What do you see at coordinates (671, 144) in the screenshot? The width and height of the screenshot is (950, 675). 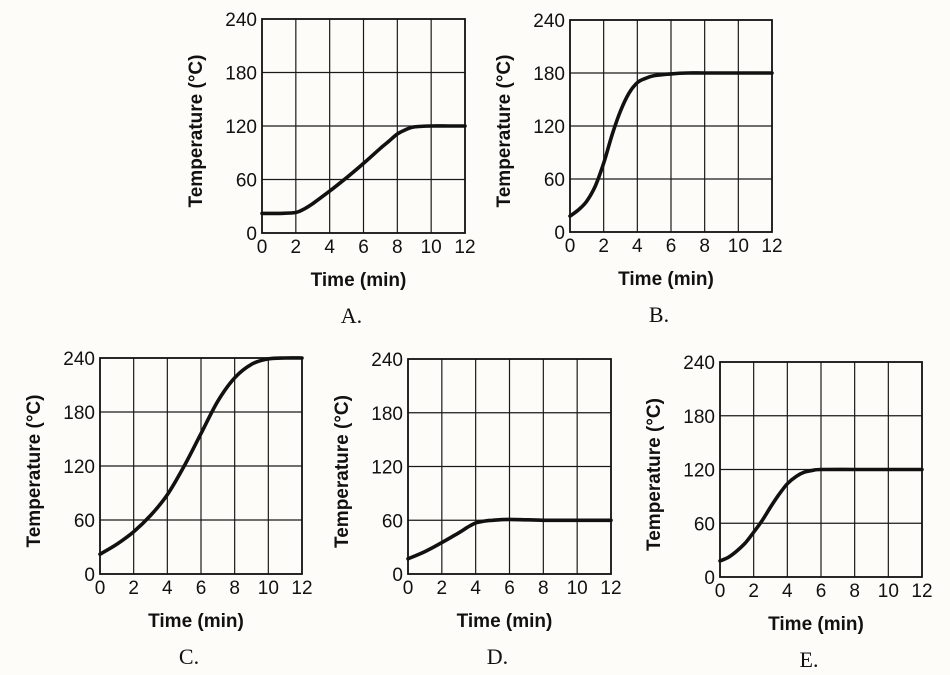 I see `series-line-b` at bounding box center [671, 144].